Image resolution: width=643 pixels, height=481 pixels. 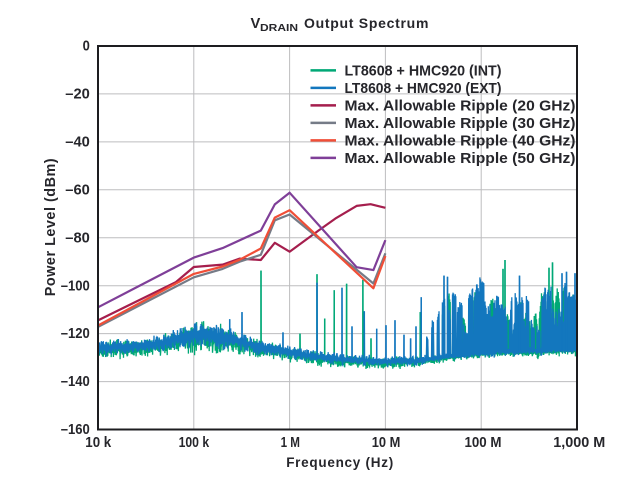 I want to click on svg-text: –100, so click(x=75, y=286).